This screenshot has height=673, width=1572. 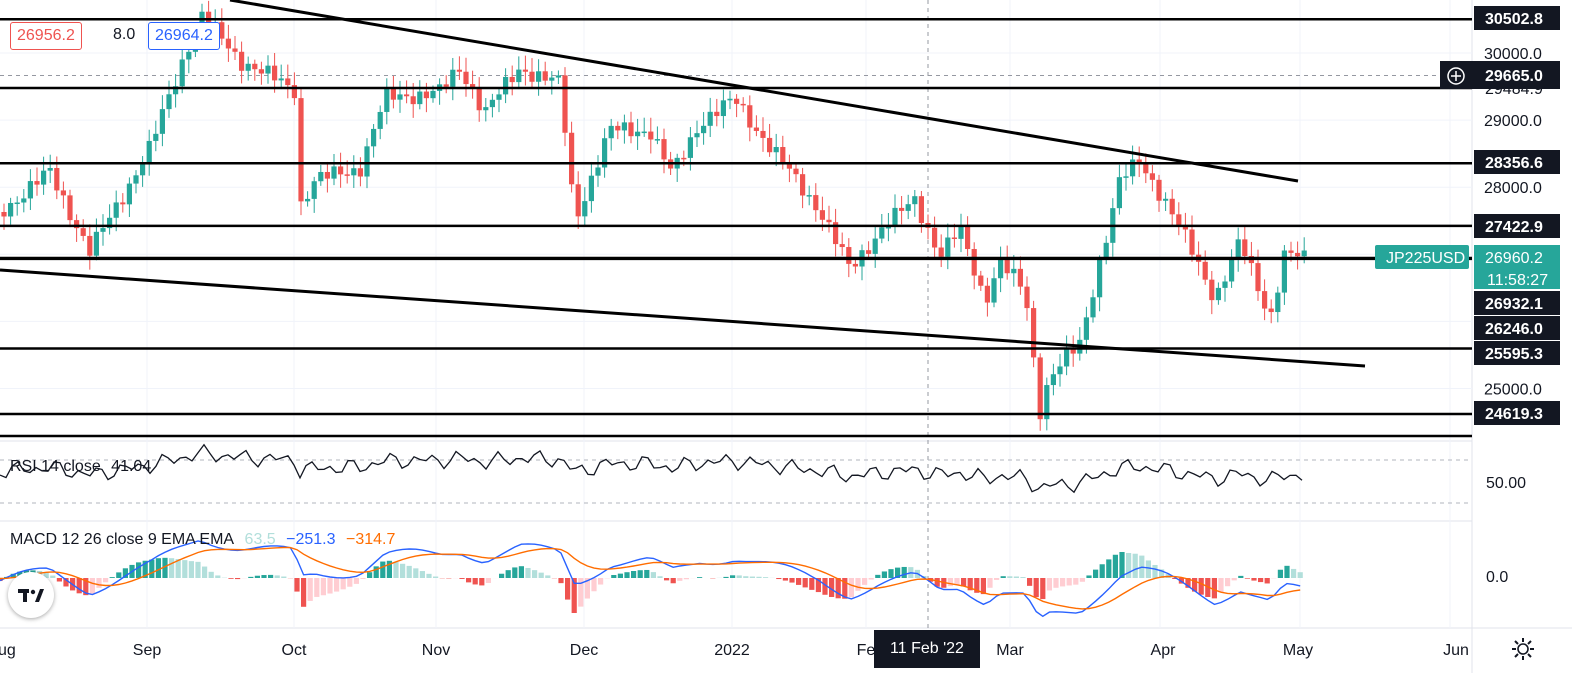 I want to click on time-axis-label: May, so click(x=1298, y=650).